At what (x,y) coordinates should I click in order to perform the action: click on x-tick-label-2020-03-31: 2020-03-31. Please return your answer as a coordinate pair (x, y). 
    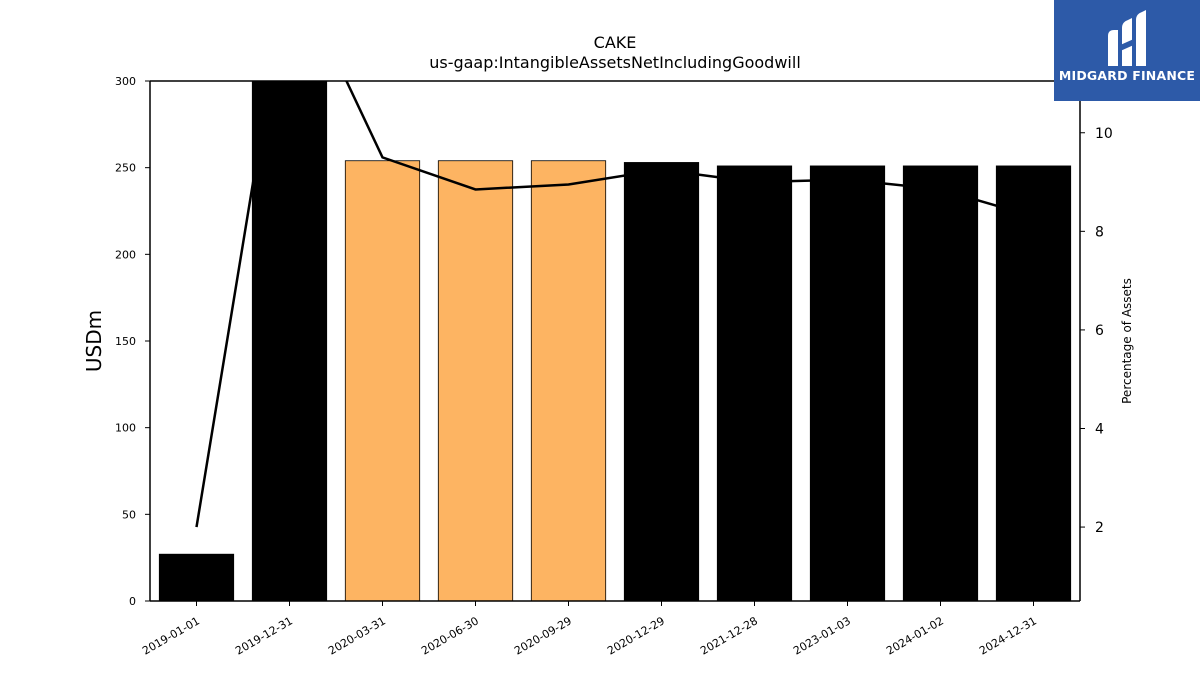
    Looking at the image, I should click on (357, 635).